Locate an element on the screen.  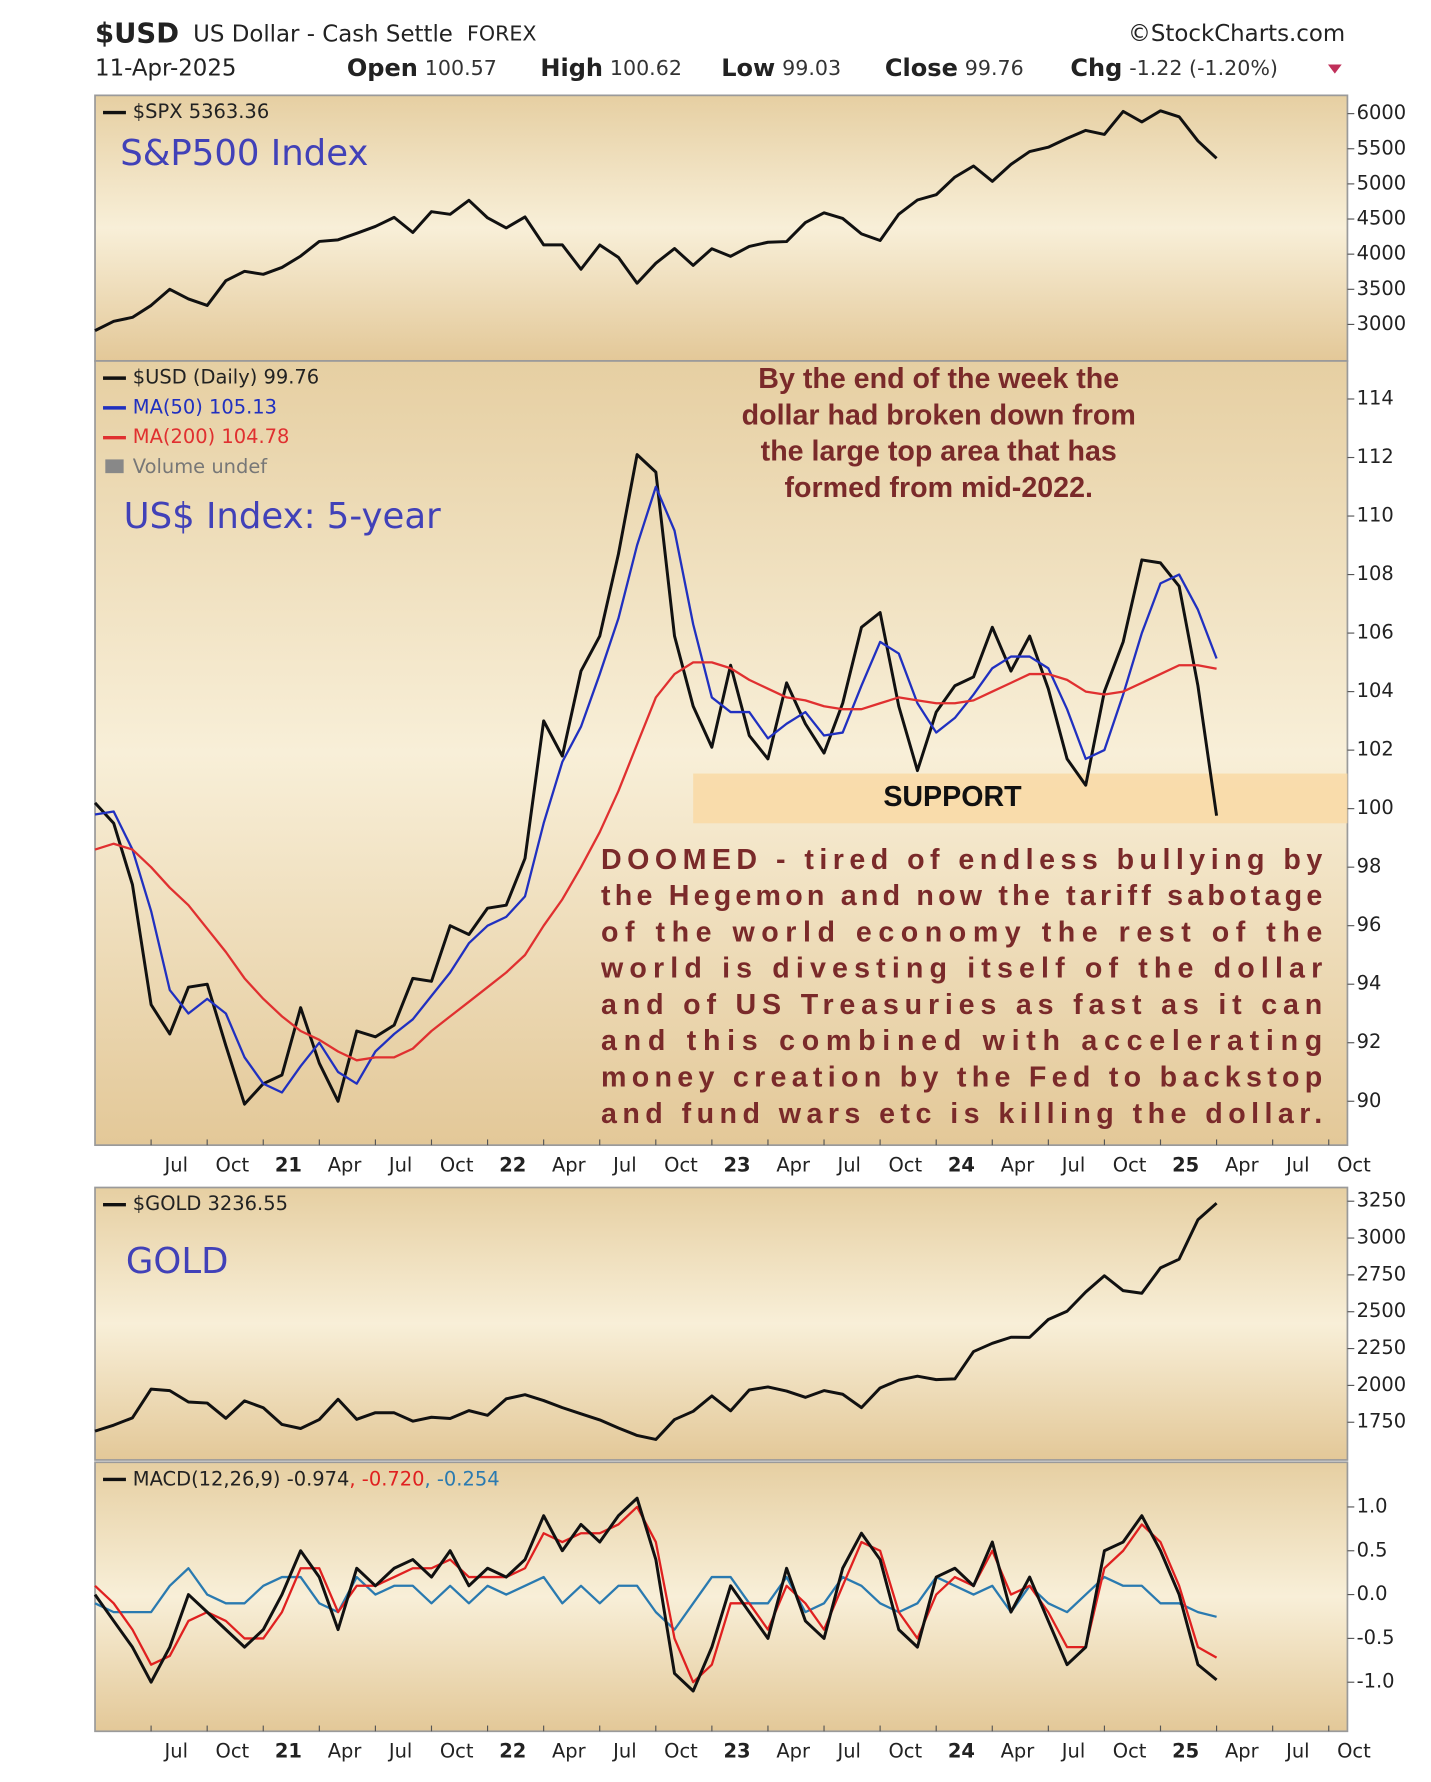
legend-entry: -0.720 is located at coordinates (393, 1478).